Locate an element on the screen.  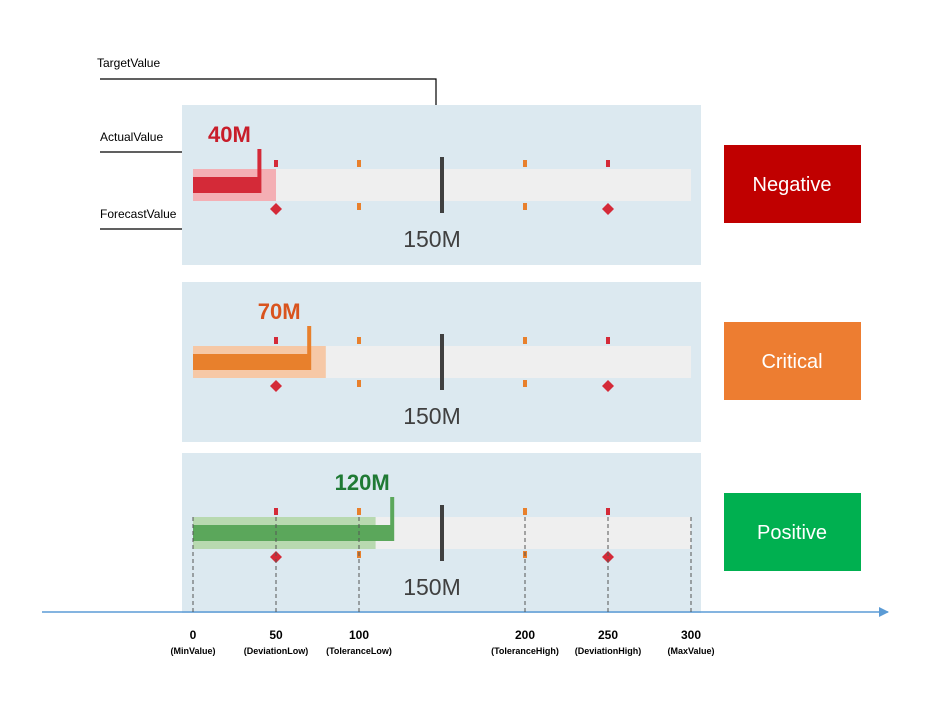
status-box-positive is located at coordinates (792, 532).